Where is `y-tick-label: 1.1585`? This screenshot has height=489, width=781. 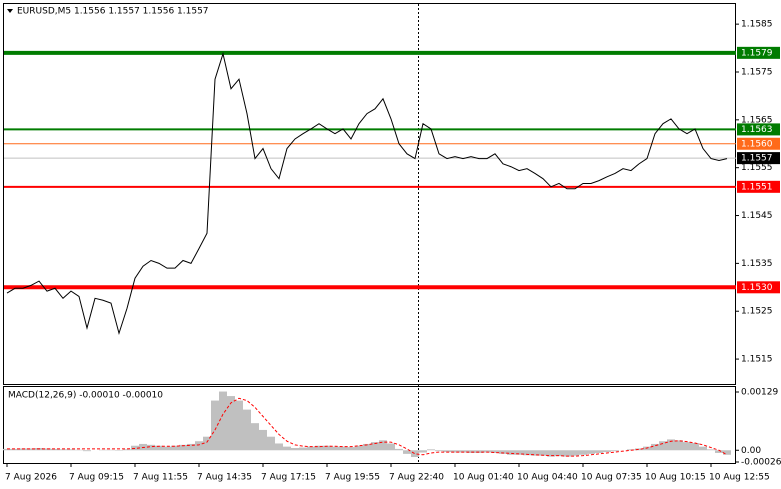 y-tick-label: 1.1585 is located at coordinates (757, 25).